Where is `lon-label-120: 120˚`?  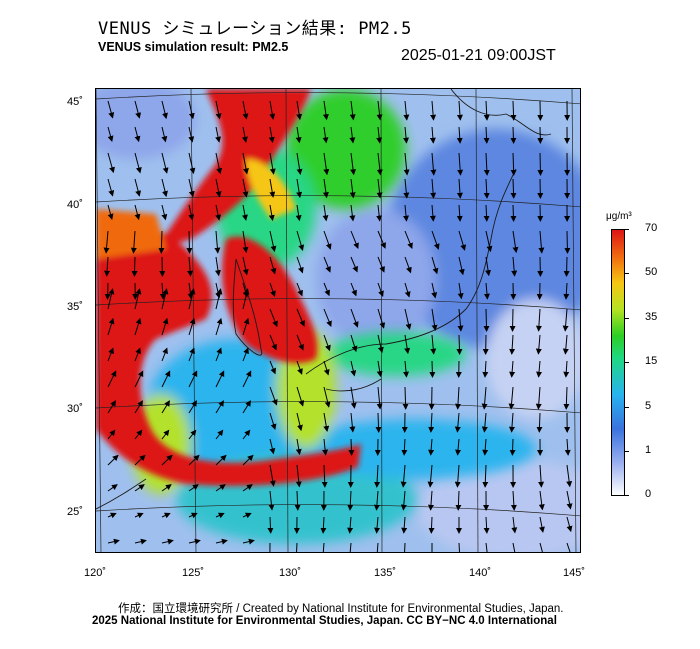 lon-label-120: 120˚ is located at coordinates (95, 573).